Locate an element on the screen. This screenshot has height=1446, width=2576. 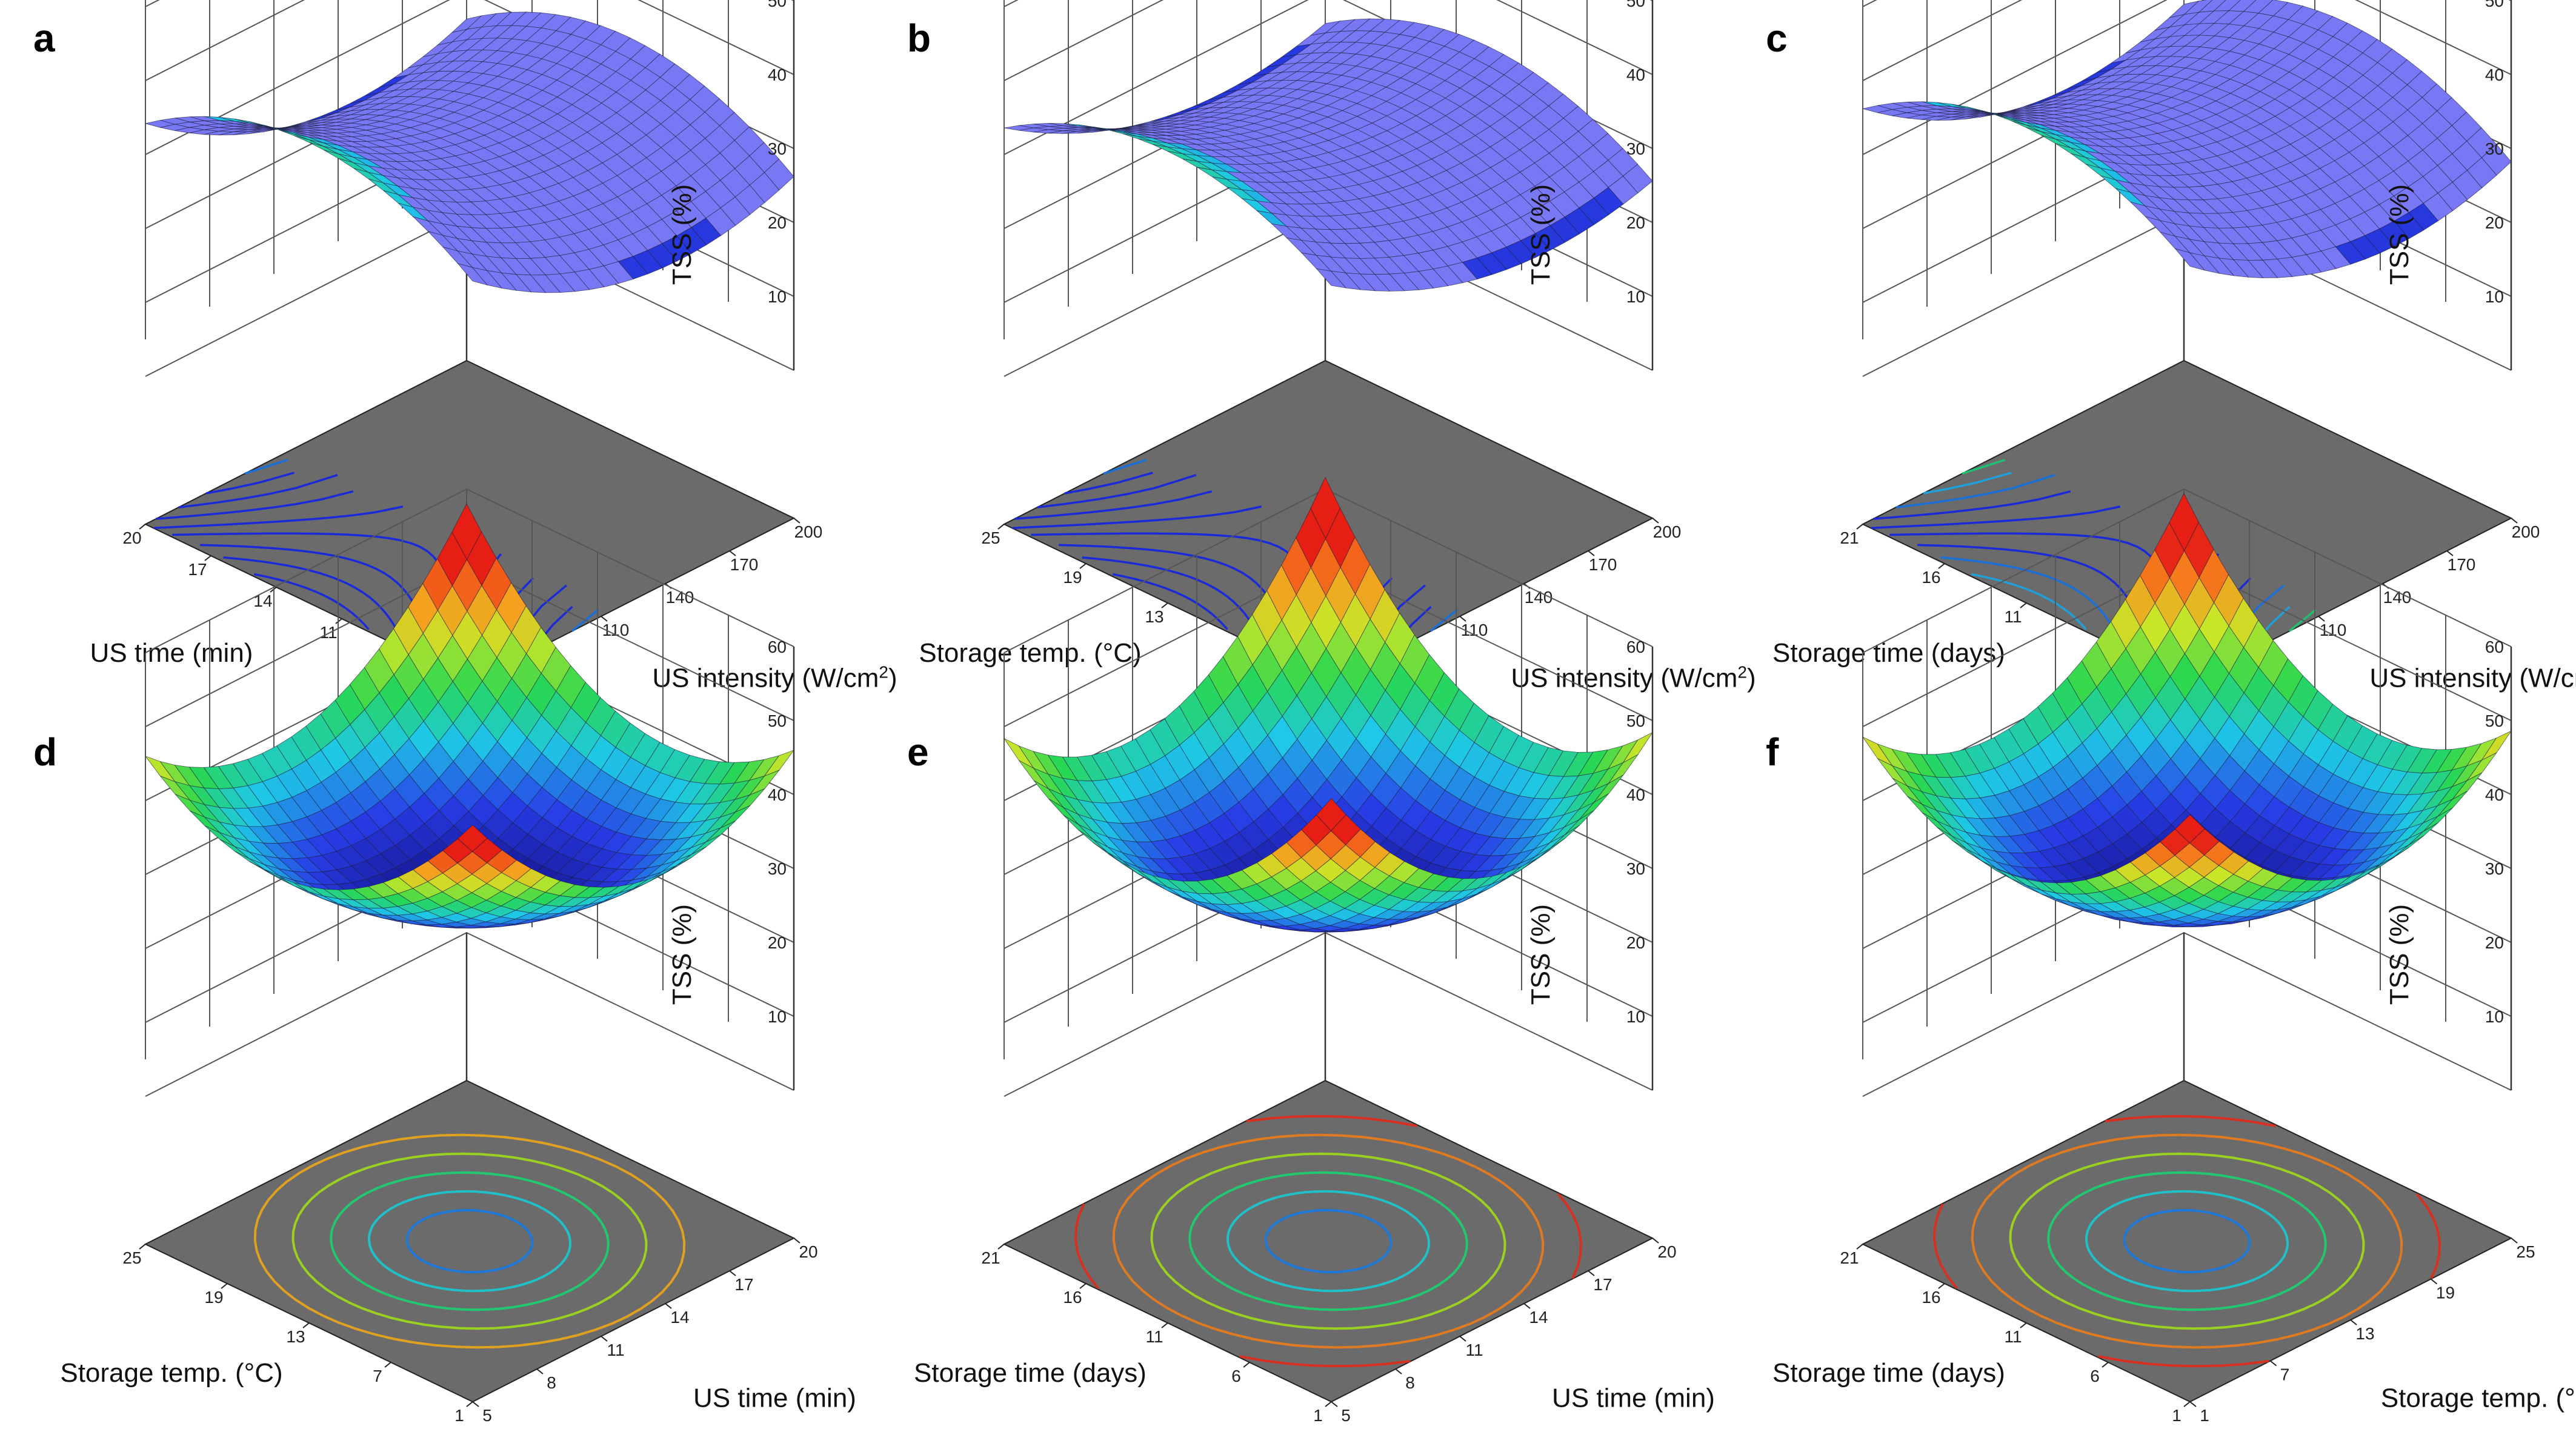
right-tick-label: 170 is located at coordinates (1603, 564).